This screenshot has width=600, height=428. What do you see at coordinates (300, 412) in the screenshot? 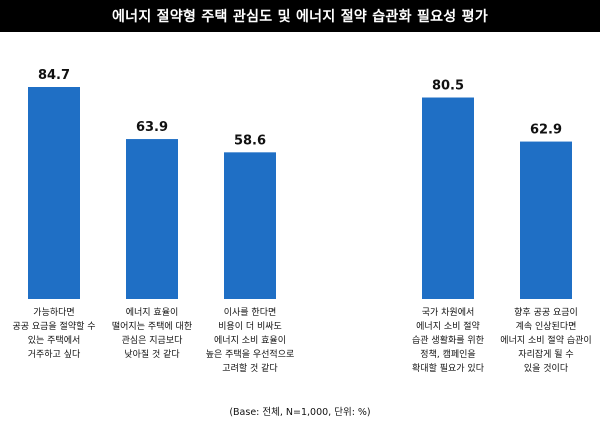
I see `footnote: (Base: 전체, N=1,000, 단위: %)` at bounding box center [300, 412].